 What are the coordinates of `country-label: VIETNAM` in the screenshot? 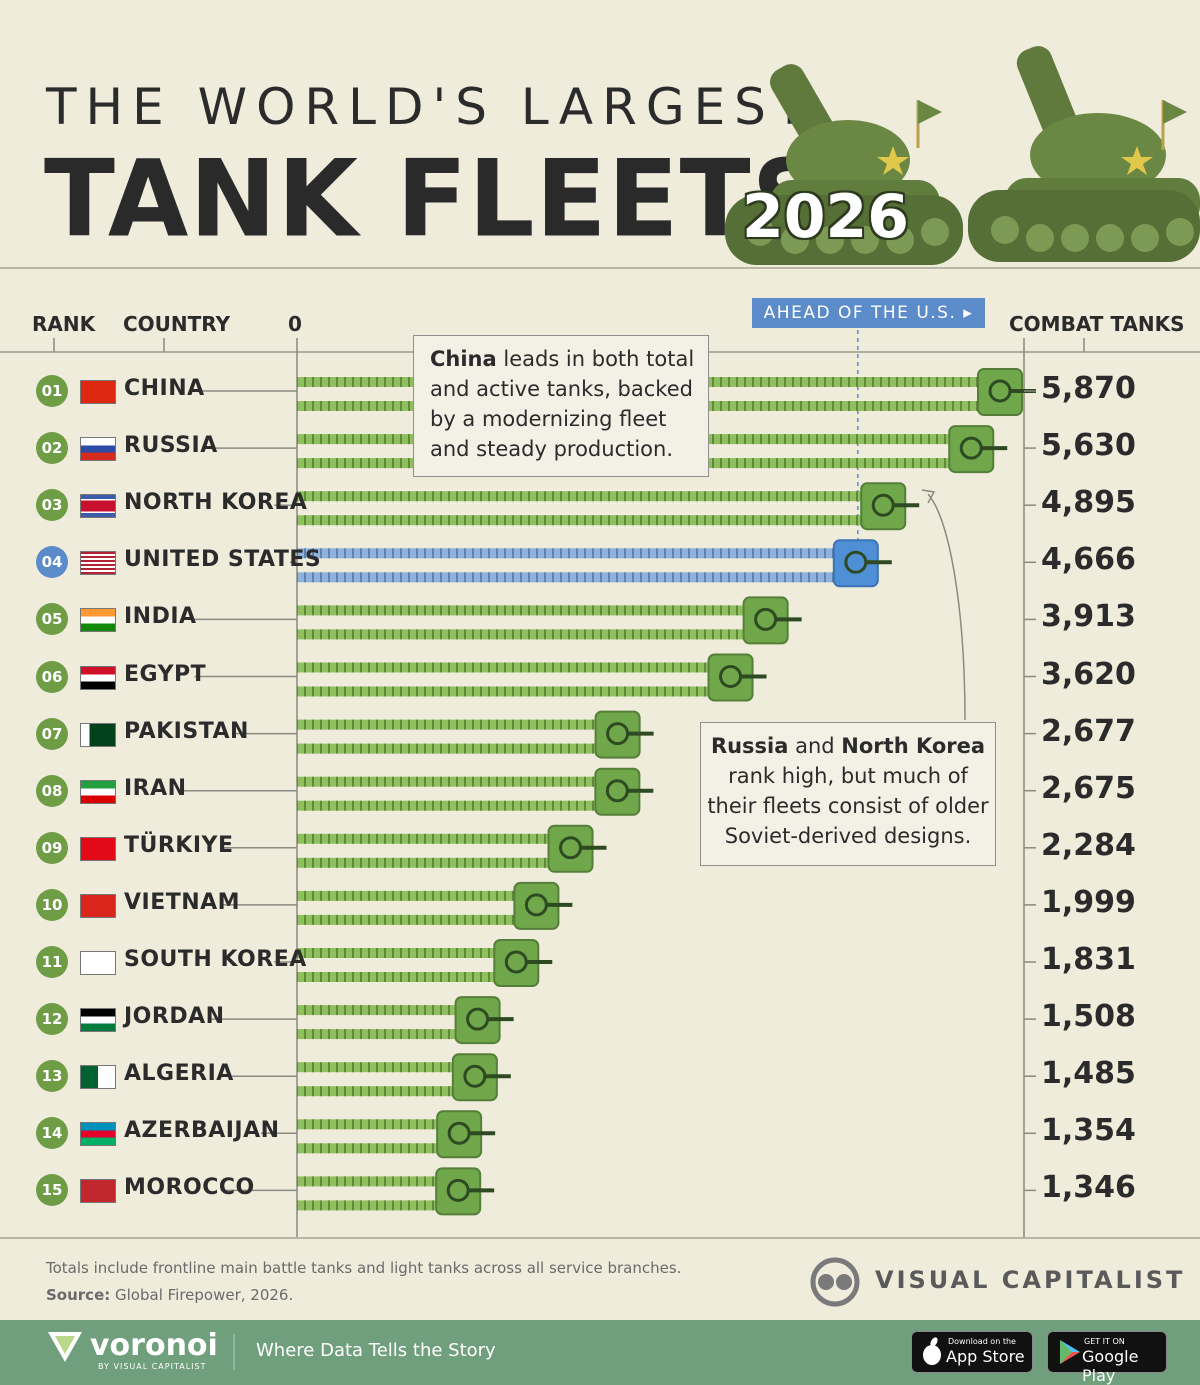 It's located at (182, 902).